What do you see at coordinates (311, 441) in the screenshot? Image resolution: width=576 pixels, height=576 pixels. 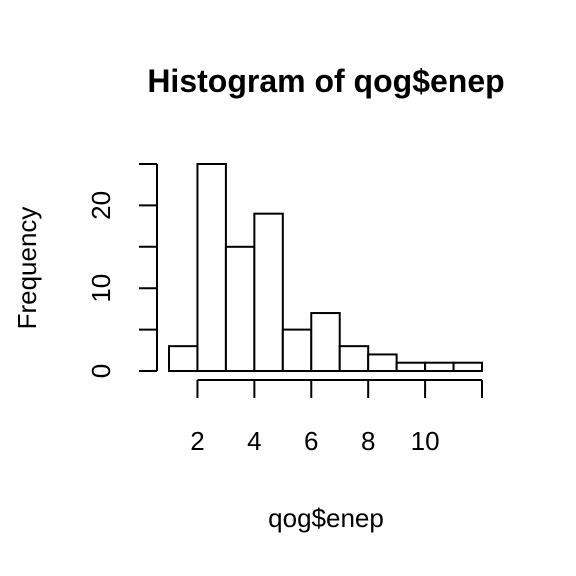 I see `x-tick-label: 6` at bounding box center [311, 441].